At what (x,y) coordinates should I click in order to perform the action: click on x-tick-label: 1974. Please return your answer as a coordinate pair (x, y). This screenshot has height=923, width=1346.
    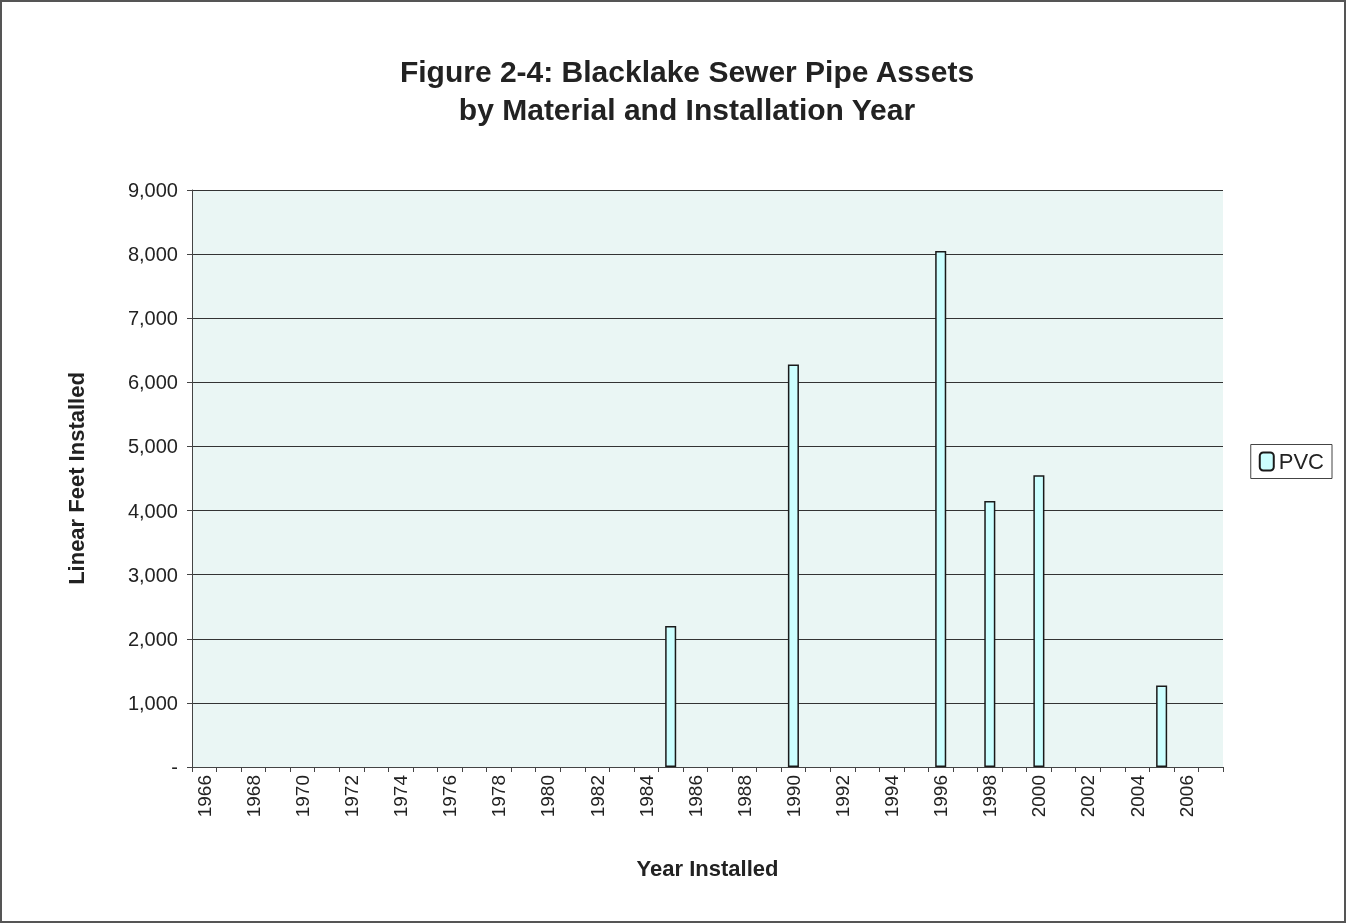
    Looking at the image, I should click on (401, 796).